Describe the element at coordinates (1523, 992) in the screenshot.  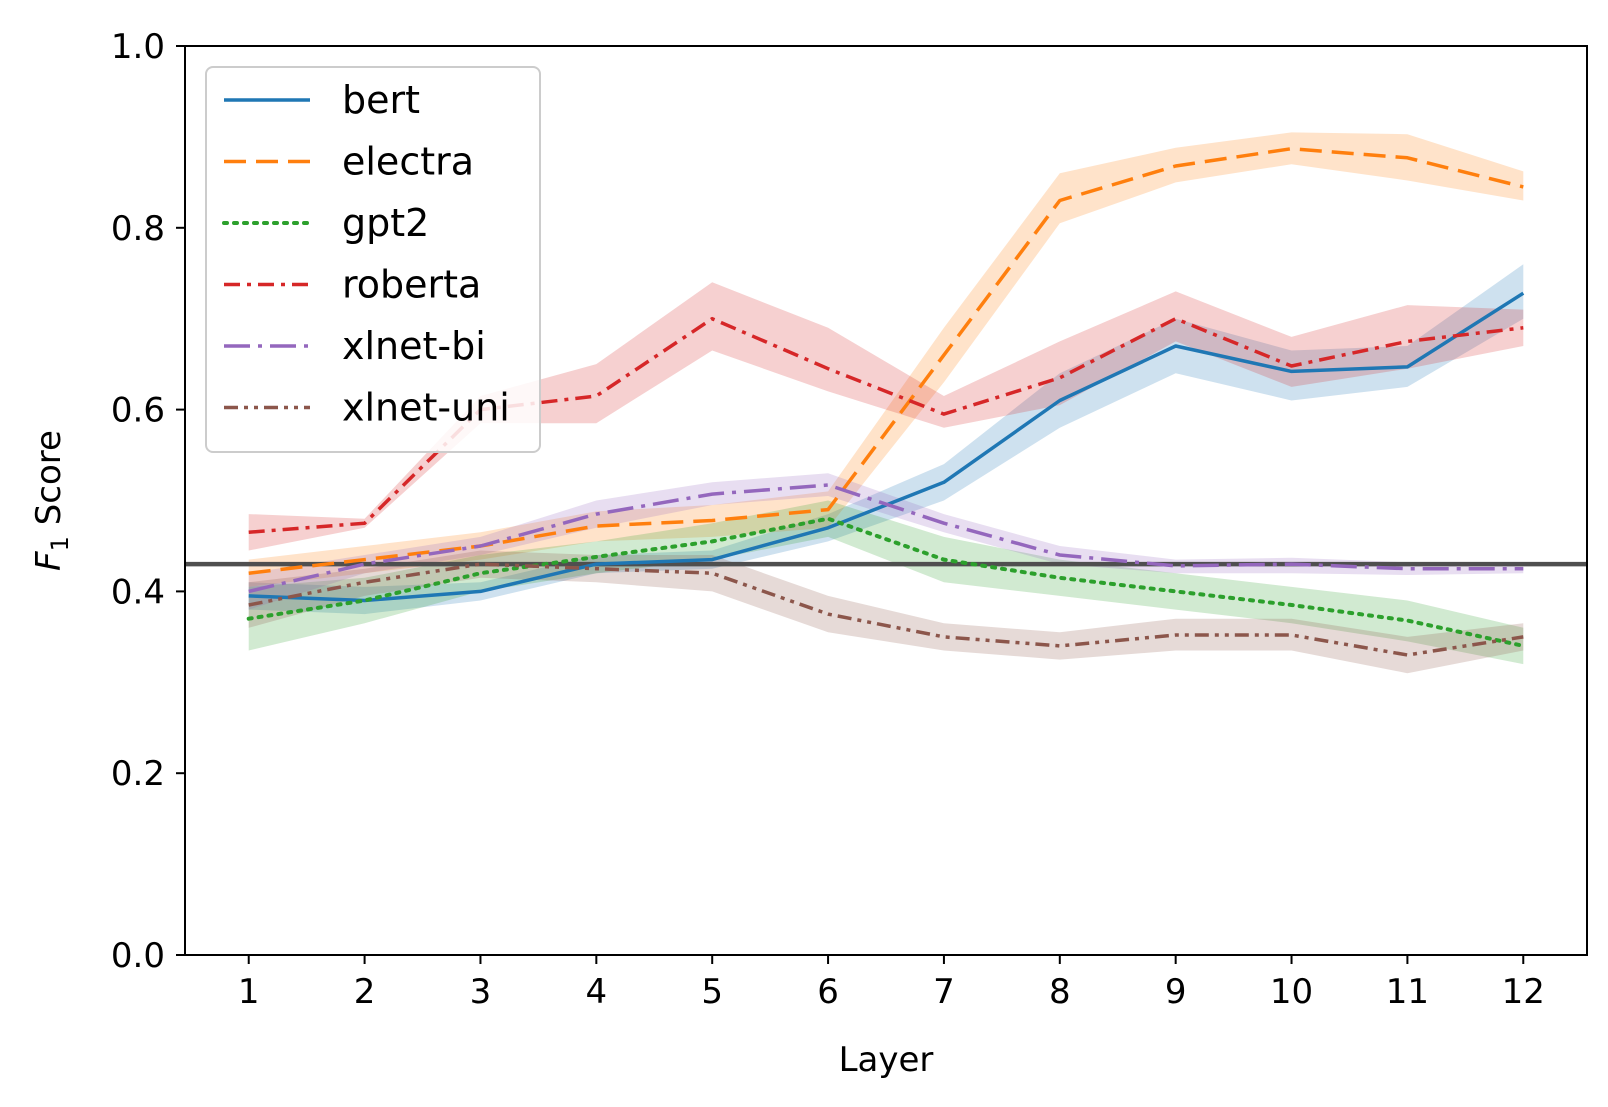
I see `x-tick-label: 12` at that location.